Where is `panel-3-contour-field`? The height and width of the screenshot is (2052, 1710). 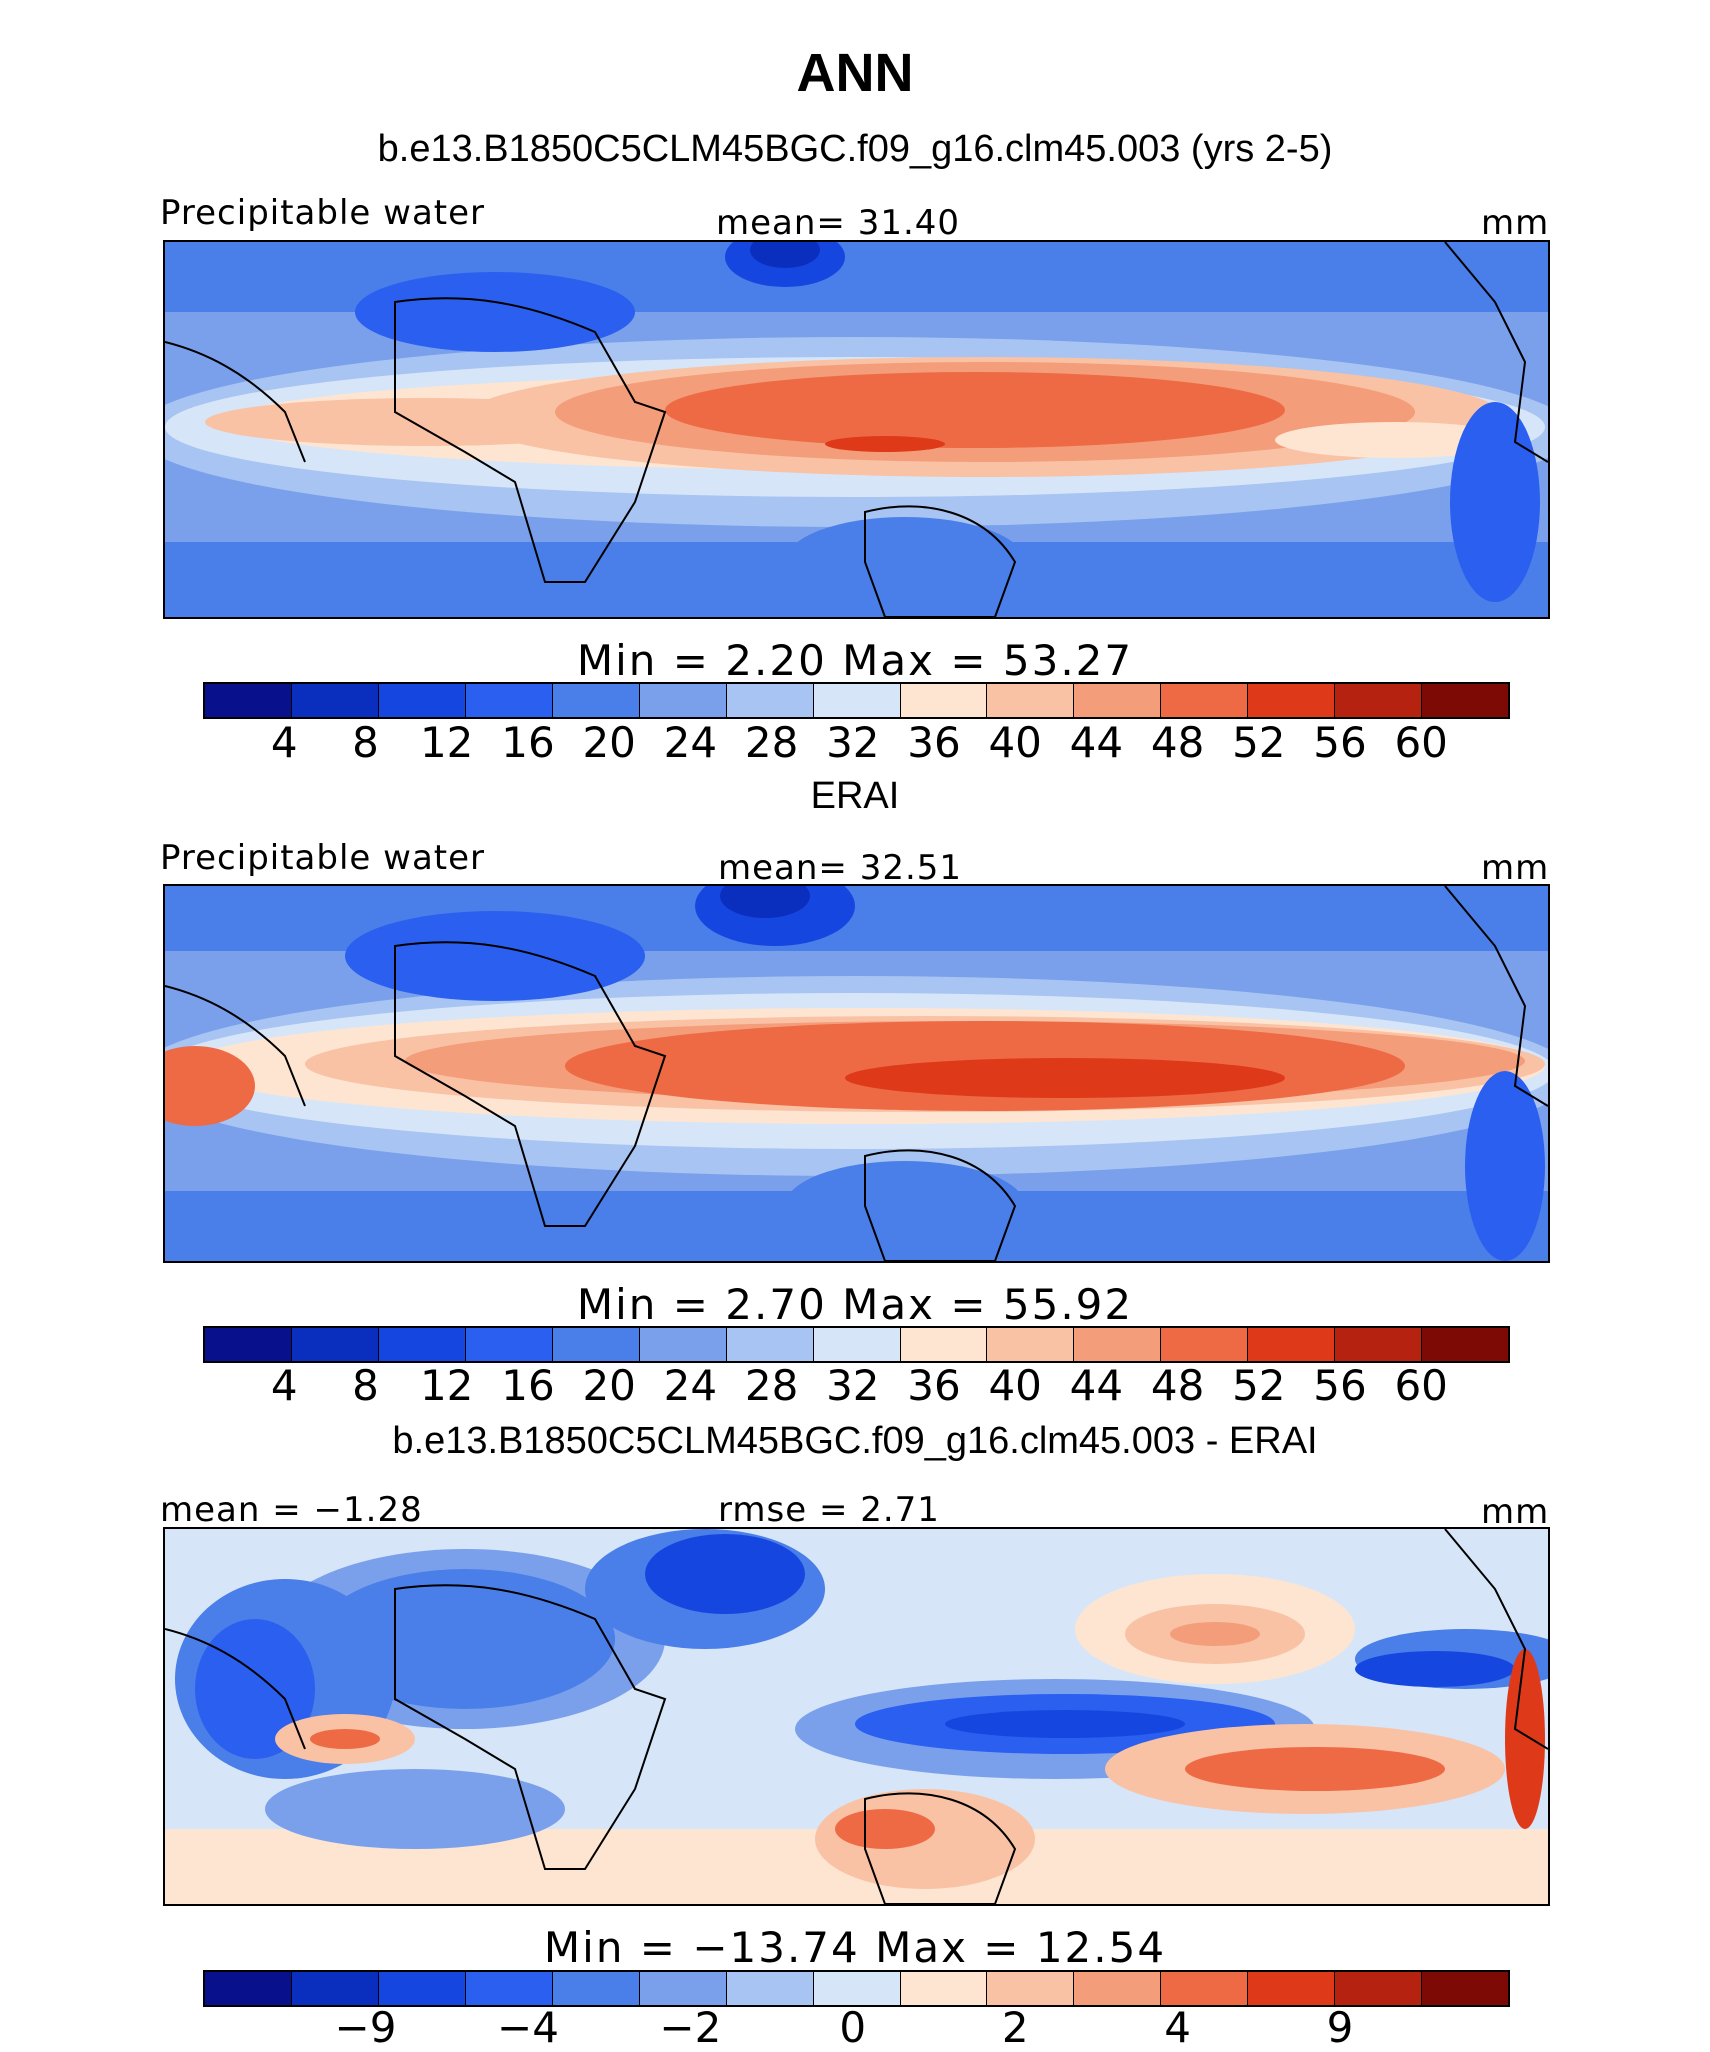
panel-3-contour-field is located at coordinates (856, 1716).